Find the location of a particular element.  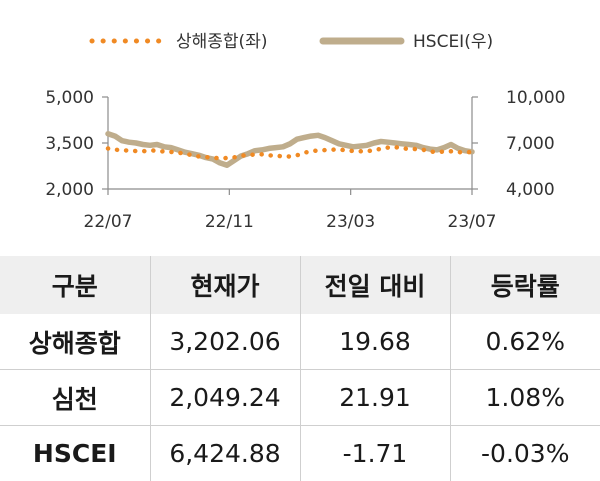

table-header-row: 구분 현재가 전일 대비 등락률 is located at coordinates (300, 285).